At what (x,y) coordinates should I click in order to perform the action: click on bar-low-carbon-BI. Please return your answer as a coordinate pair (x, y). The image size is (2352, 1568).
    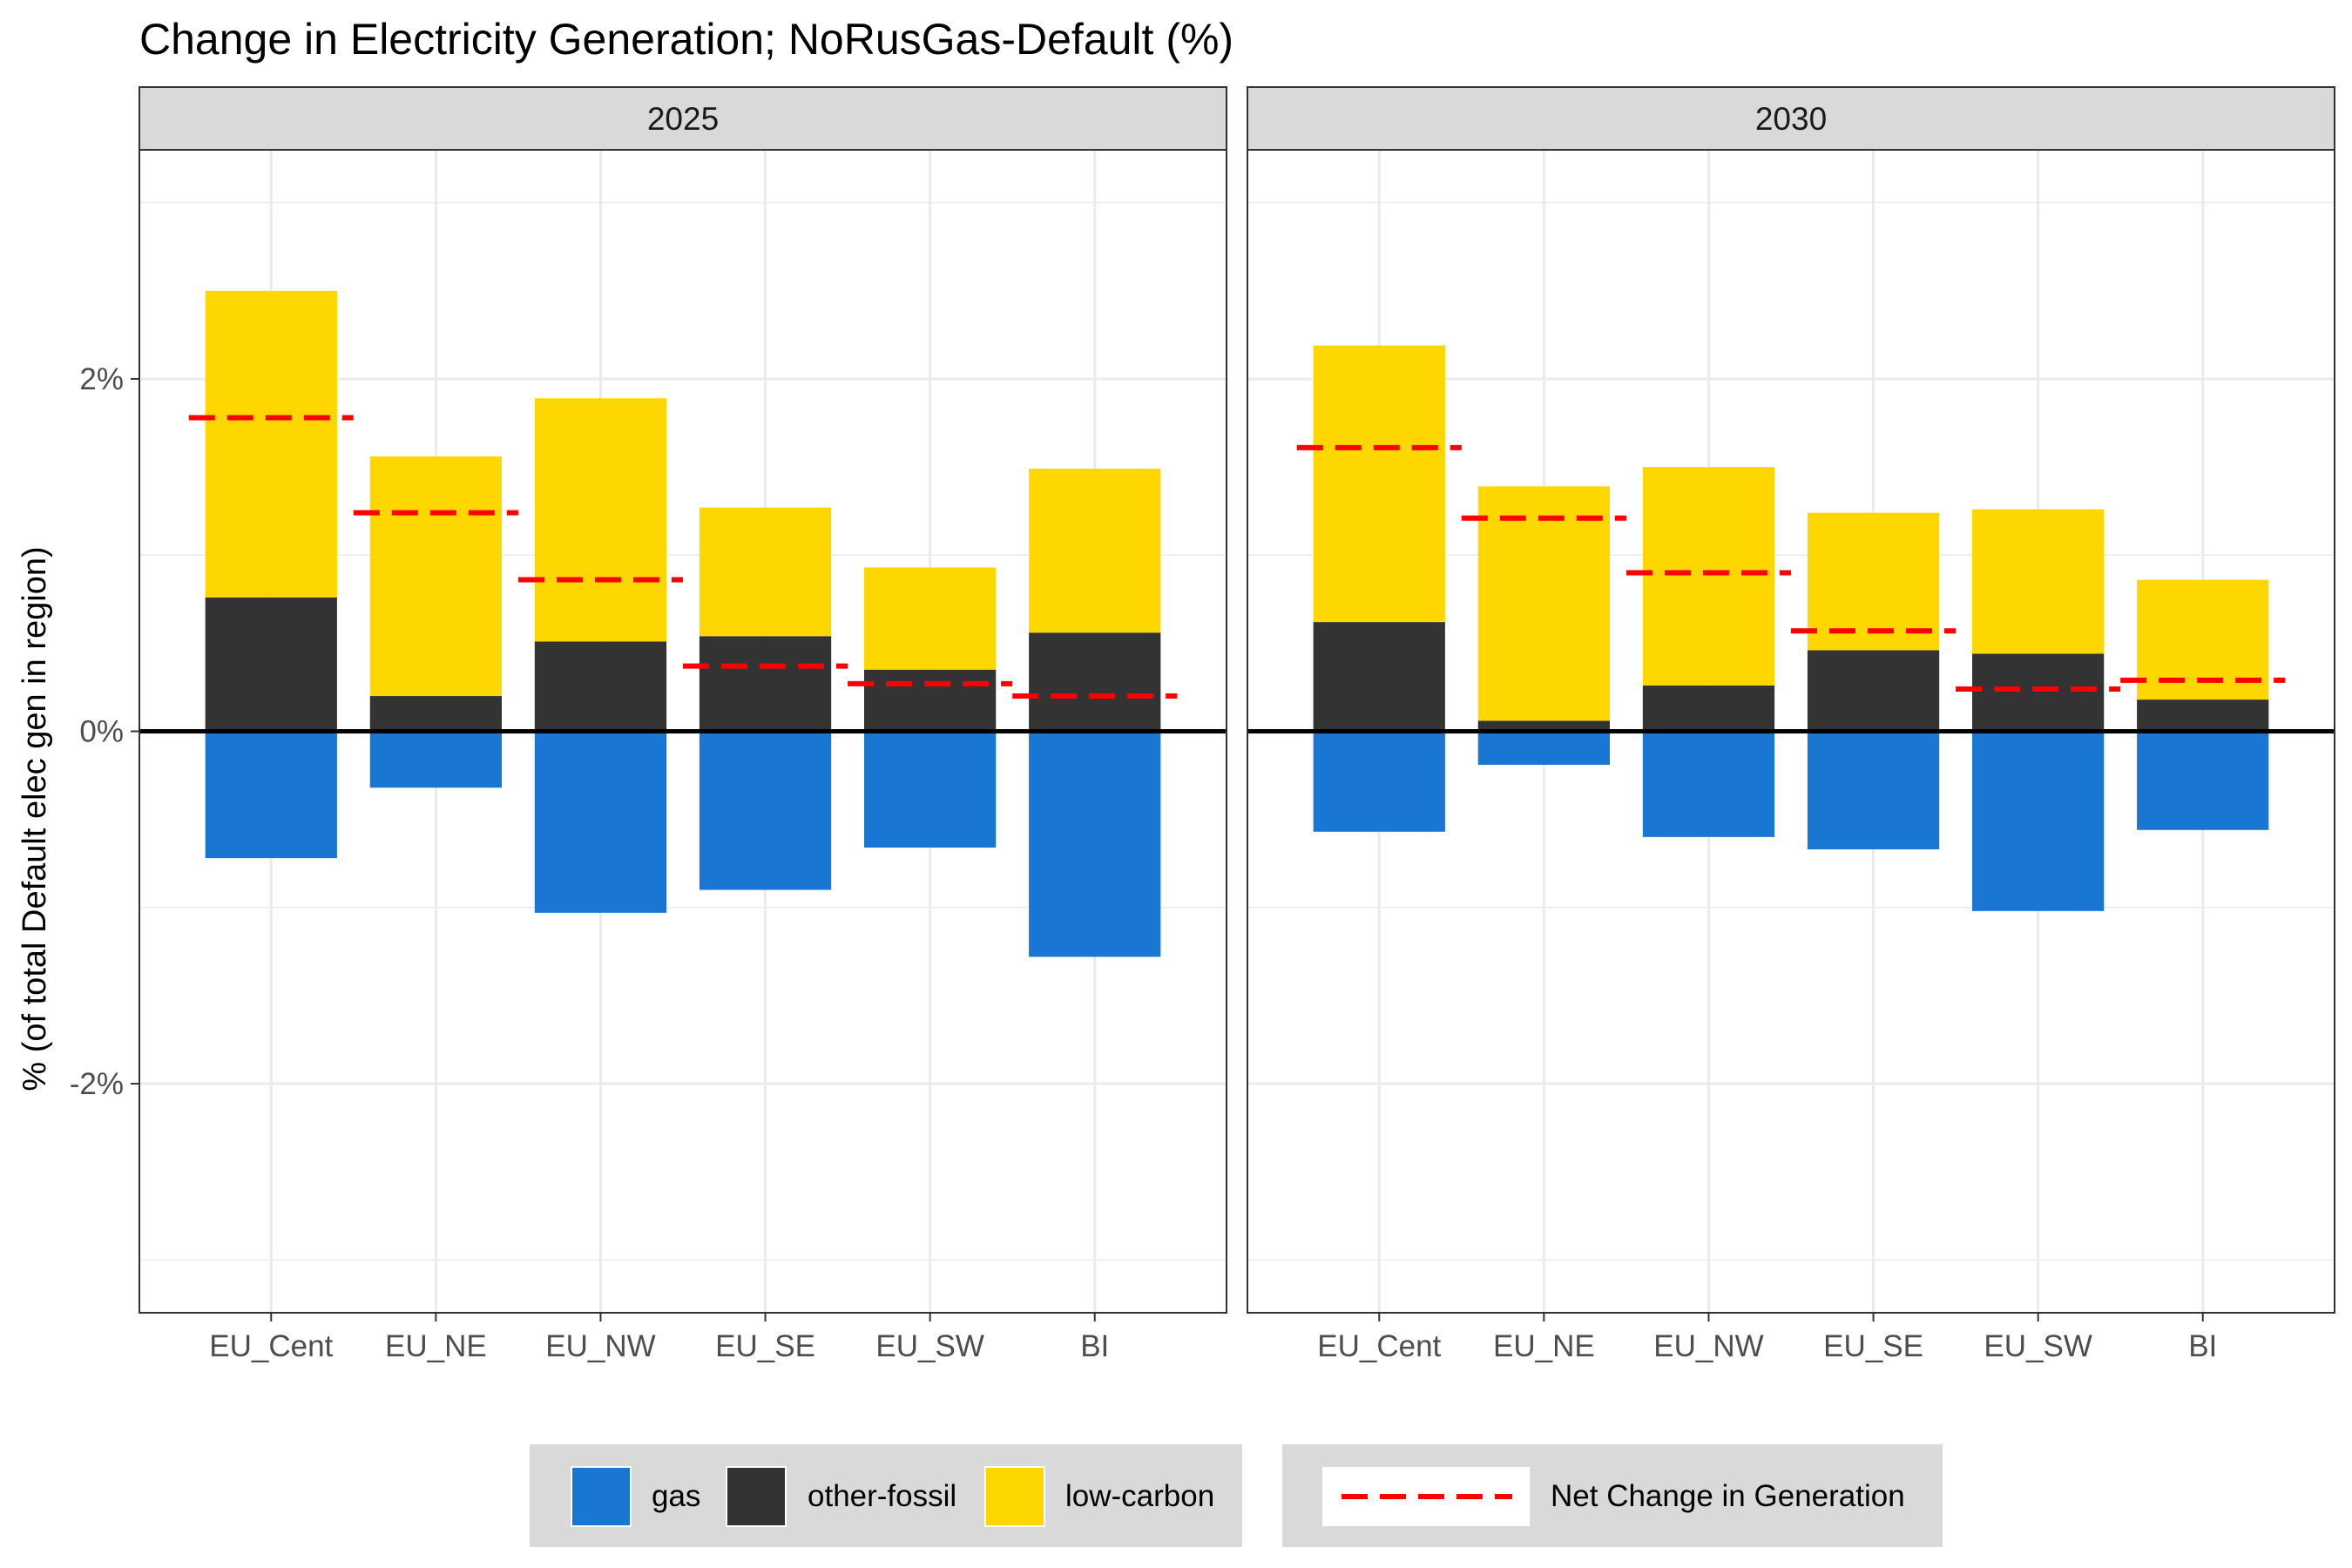
    Looking at the image, I should click on (1095, 551).